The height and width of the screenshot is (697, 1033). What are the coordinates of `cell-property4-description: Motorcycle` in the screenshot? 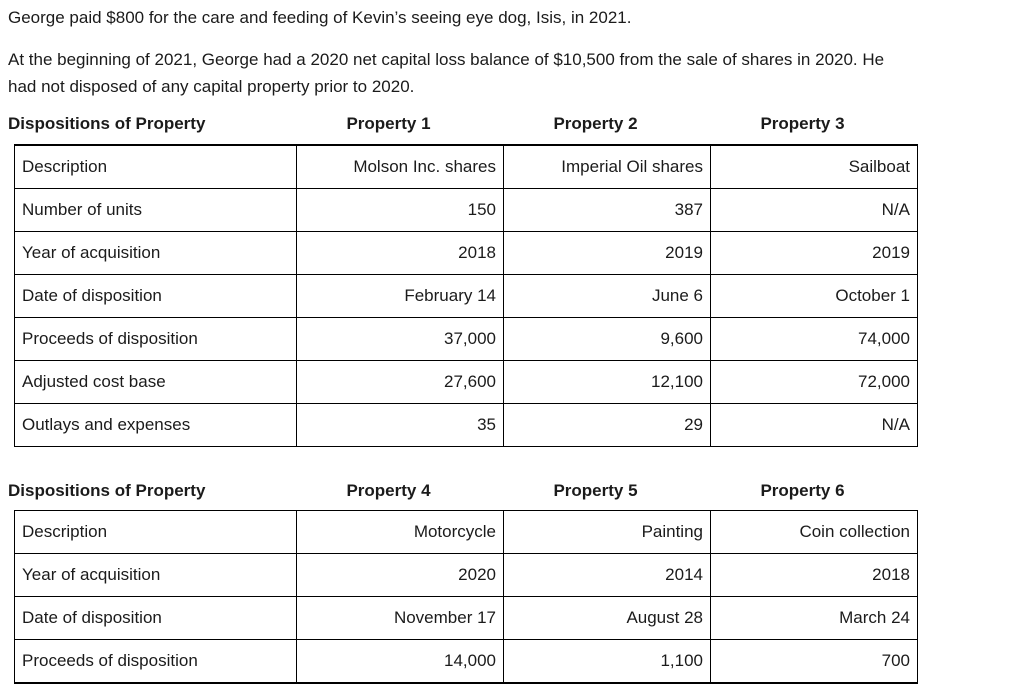 It's located at (400, 532).